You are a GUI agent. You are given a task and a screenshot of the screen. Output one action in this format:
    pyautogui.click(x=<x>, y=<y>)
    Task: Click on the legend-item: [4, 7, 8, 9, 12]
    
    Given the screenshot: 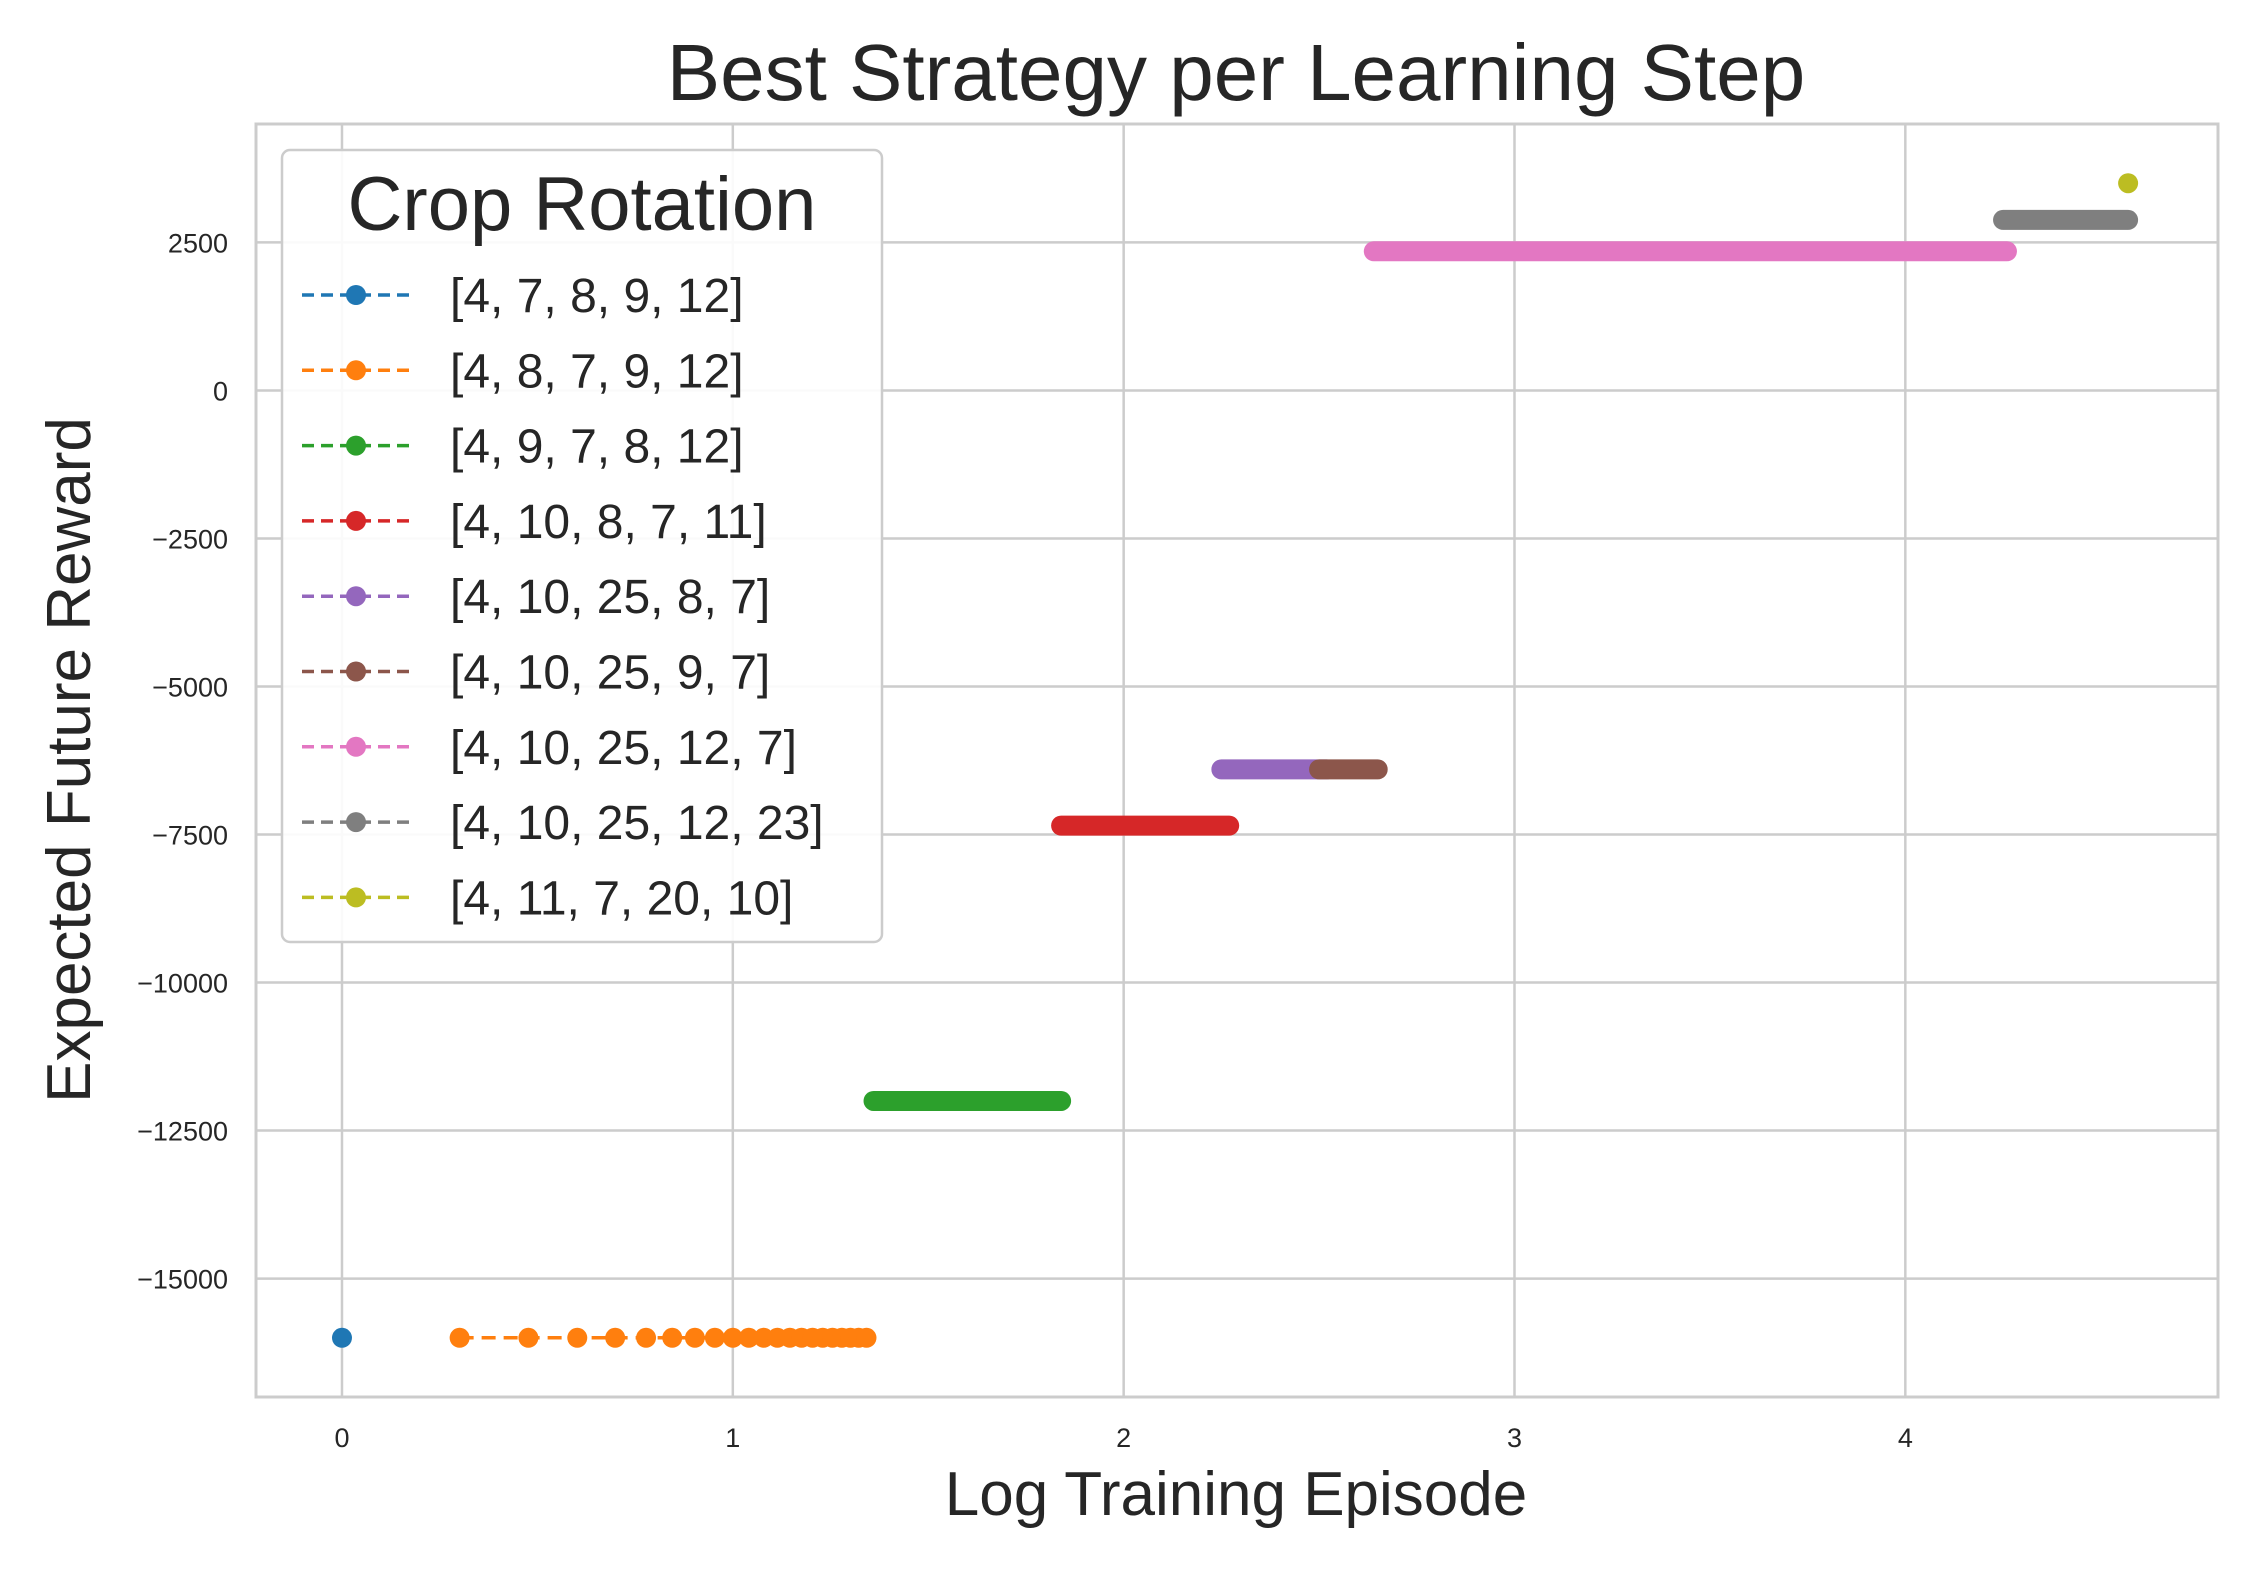 What is the action you would take?
    pyautogui.click(x=523, y=296)
    